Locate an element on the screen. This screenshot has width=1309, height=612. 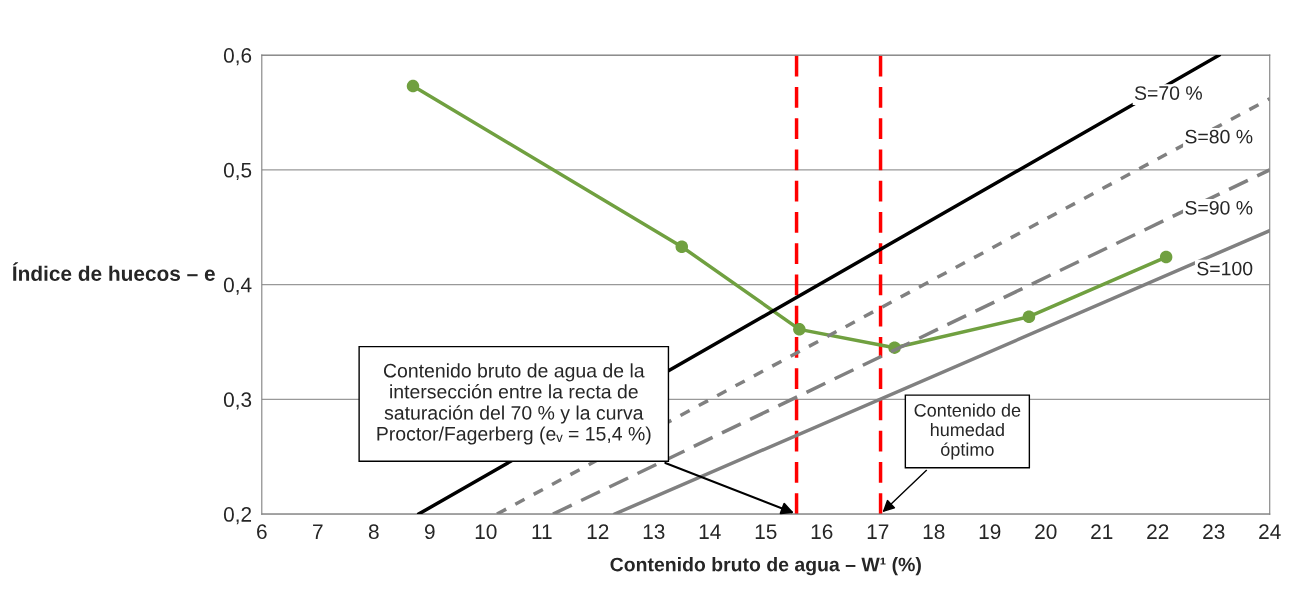
x-tick-label: 16 is located at coordinates (822, 532).